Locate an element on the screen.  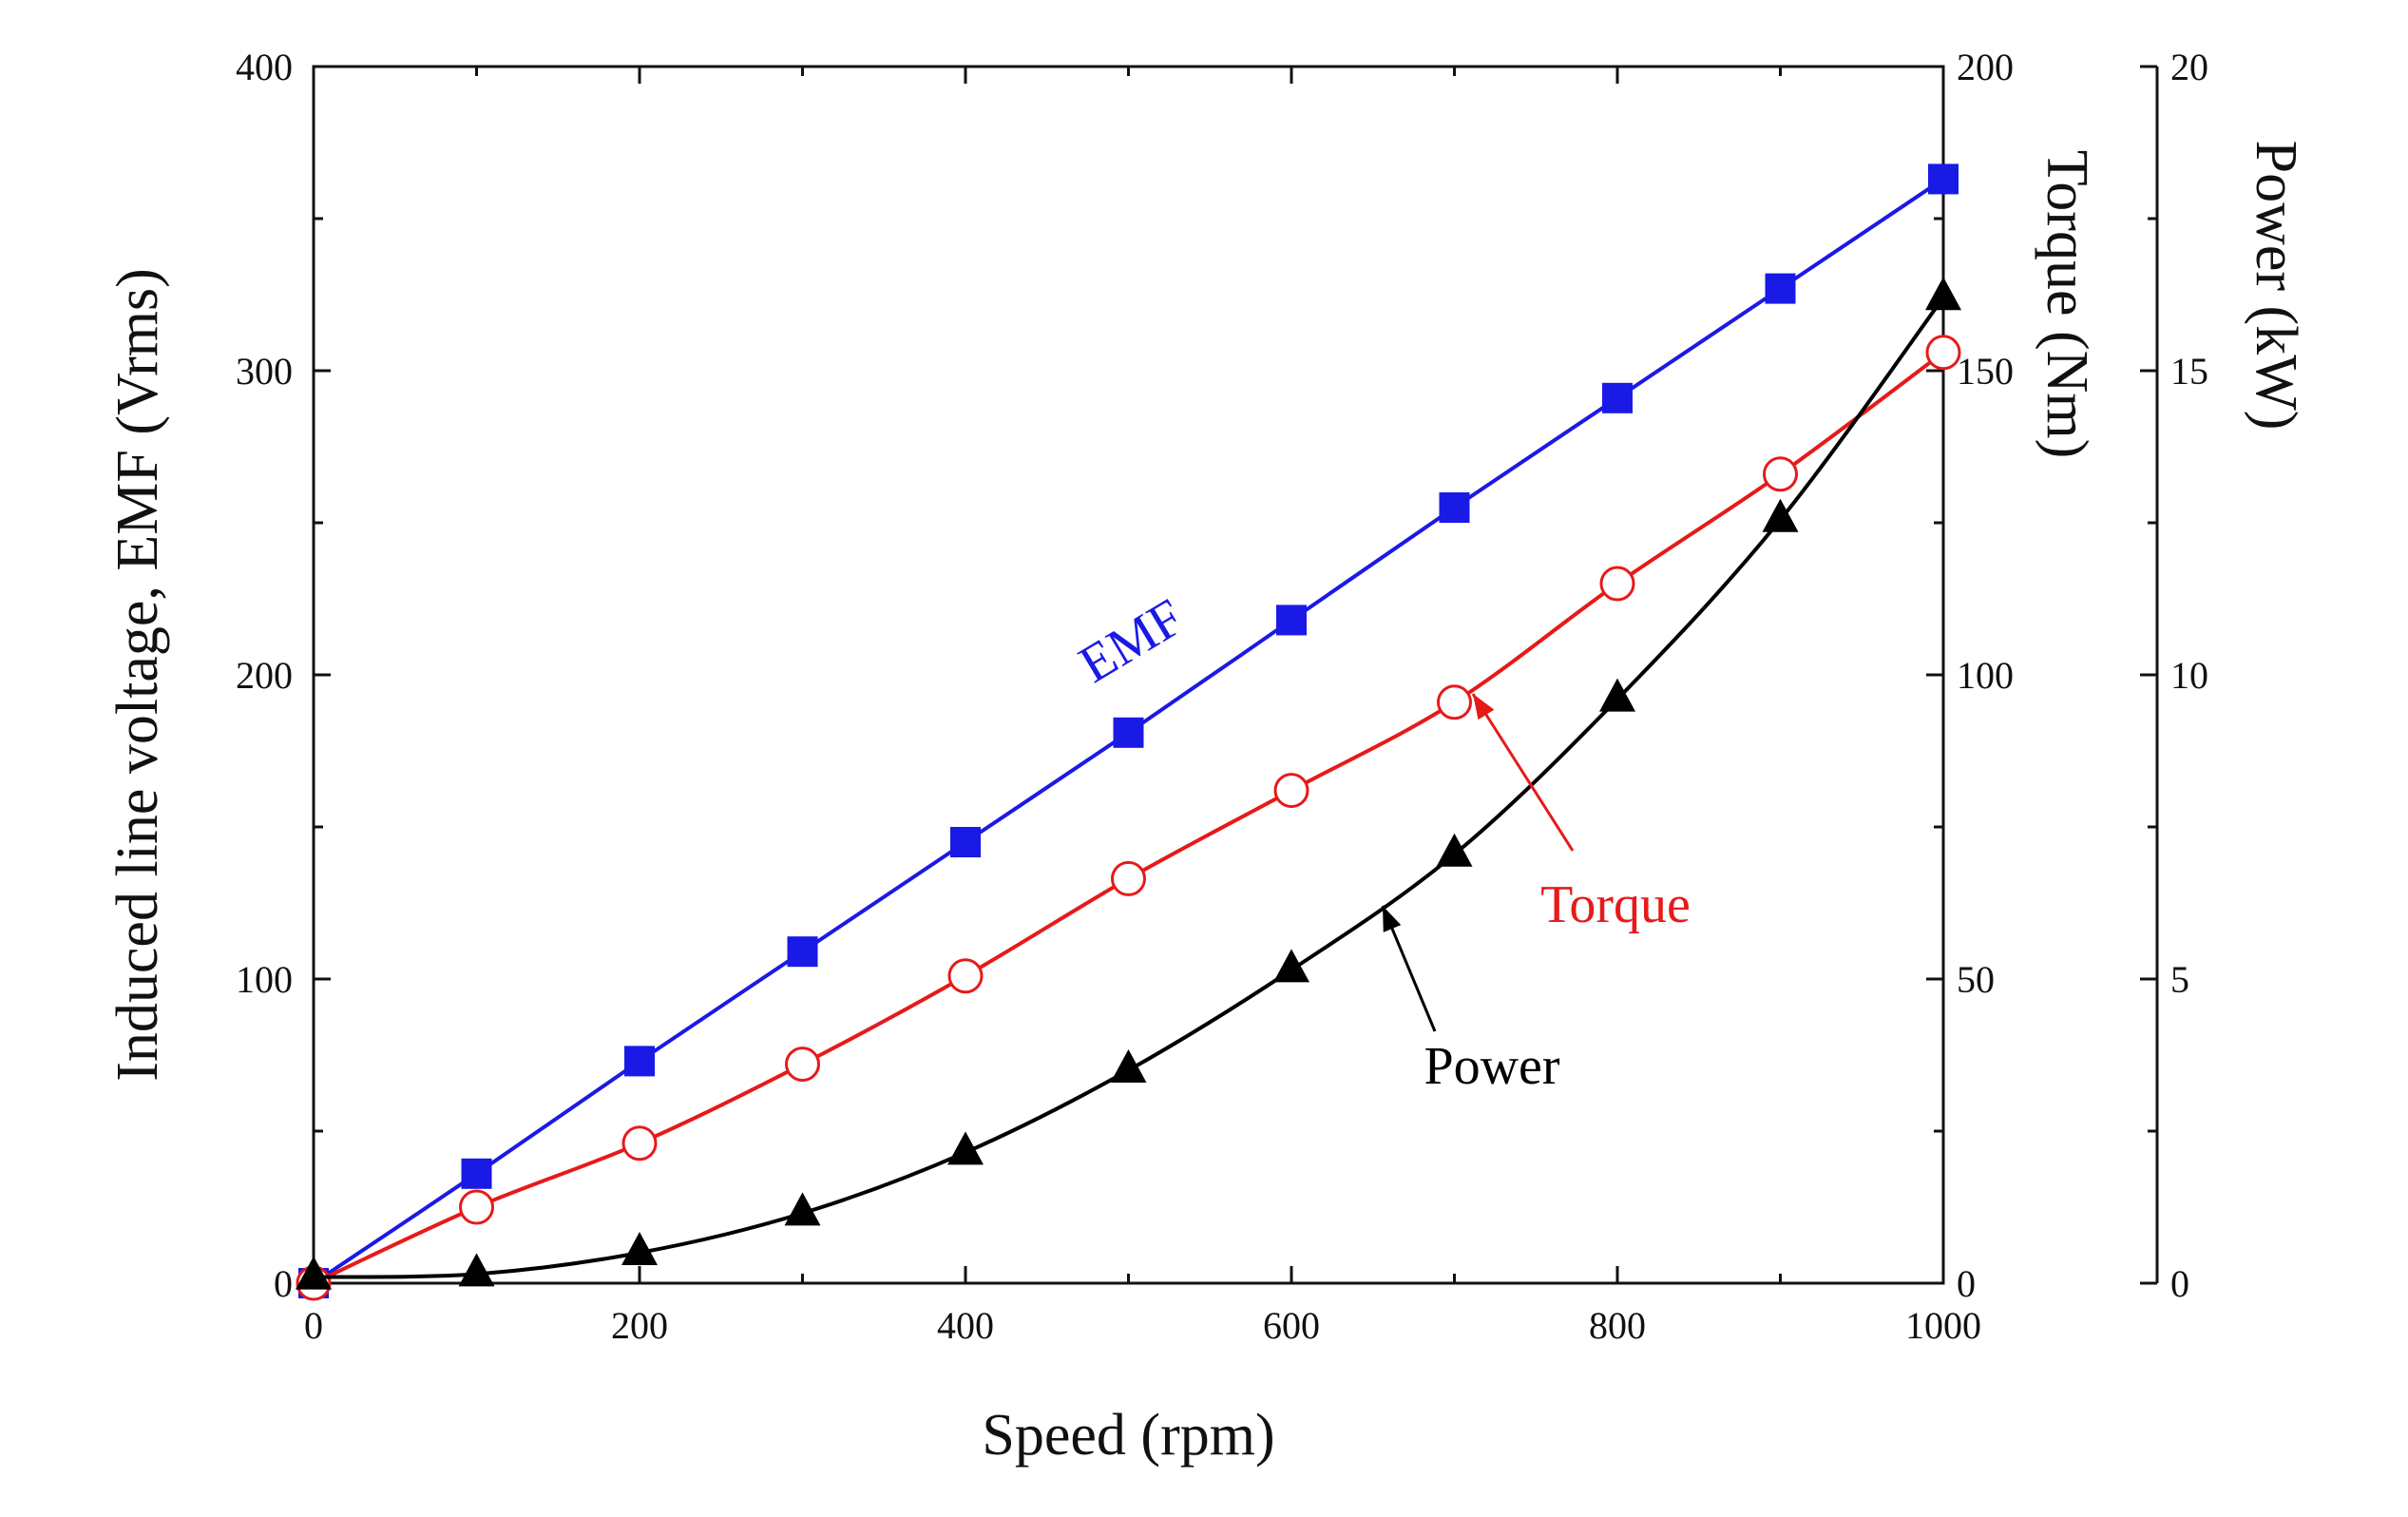
torque-arrow-head is located at coordinates (1484, 707).